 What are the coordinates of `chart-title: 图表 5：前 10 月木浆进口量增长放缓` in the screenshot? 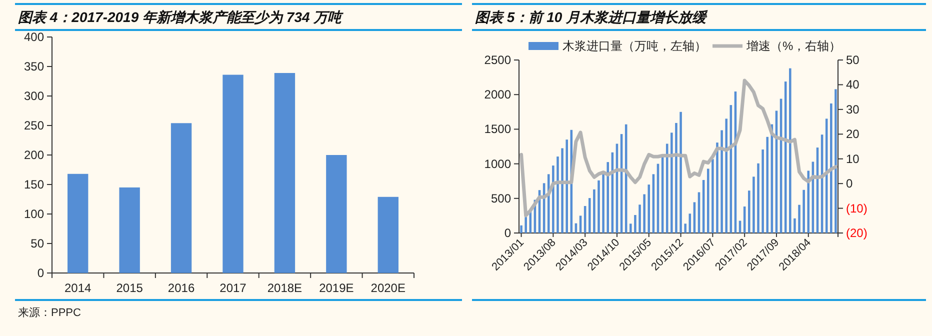 It's located at (591, 17).